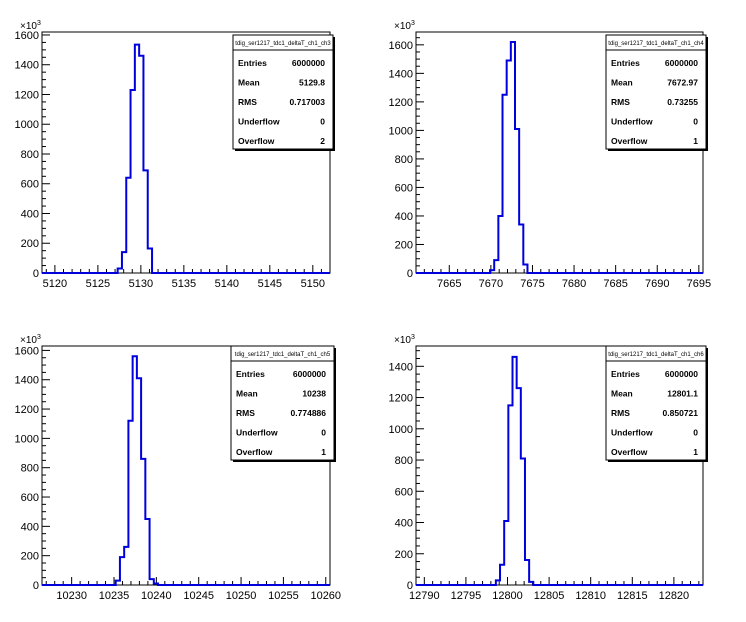  Describe the element at coordinates (656, 355) in the screenshot. I see `stats-title: tdig_ser1217_tdc1_deltaT_ch1_ch6` at that location.